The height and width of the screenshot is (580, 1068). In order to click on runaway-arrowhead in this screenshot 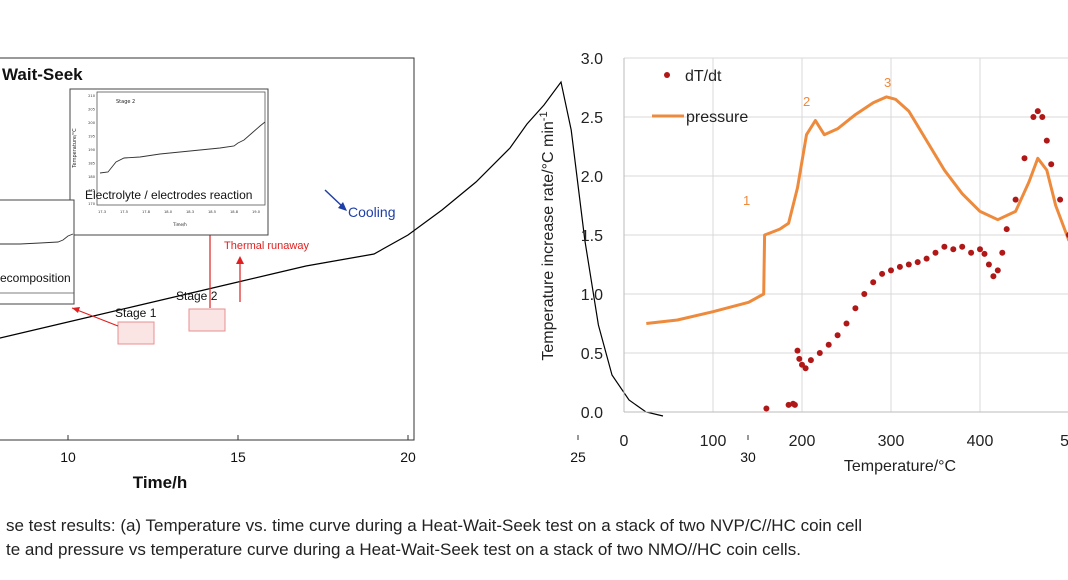, I will do `click(240, 260)`.